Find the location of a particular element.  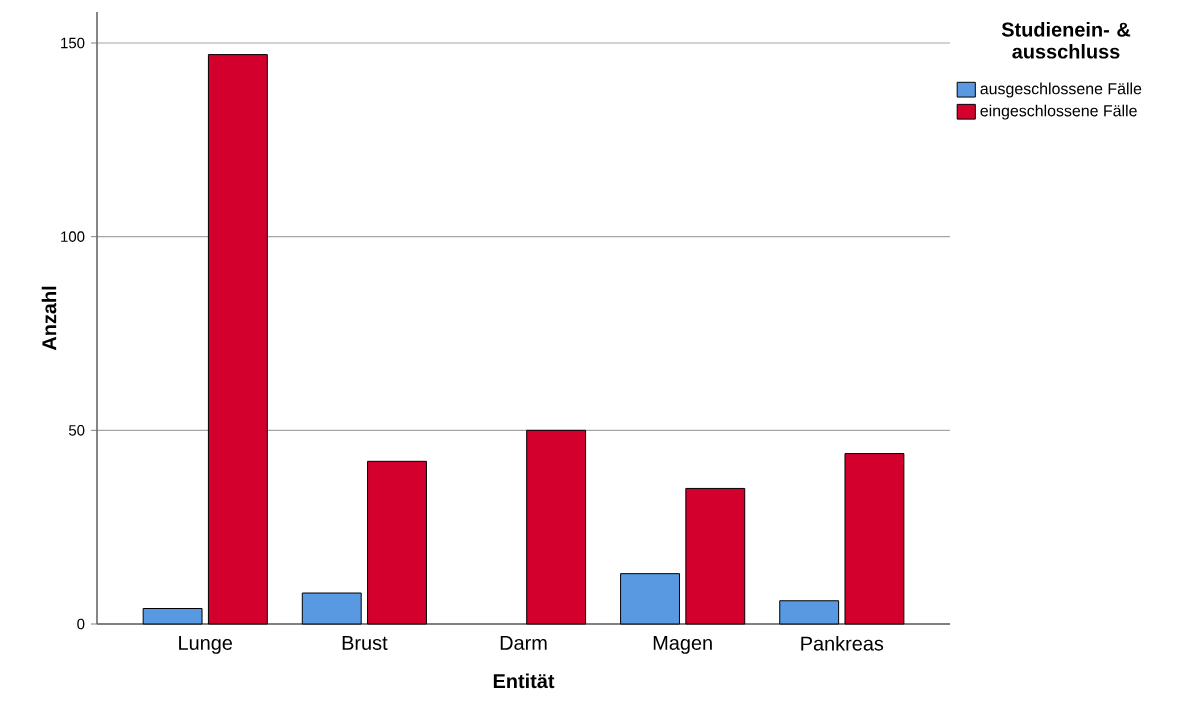

legend-label: eingeschlossene Fälle is located at coordinates (1058, 112).